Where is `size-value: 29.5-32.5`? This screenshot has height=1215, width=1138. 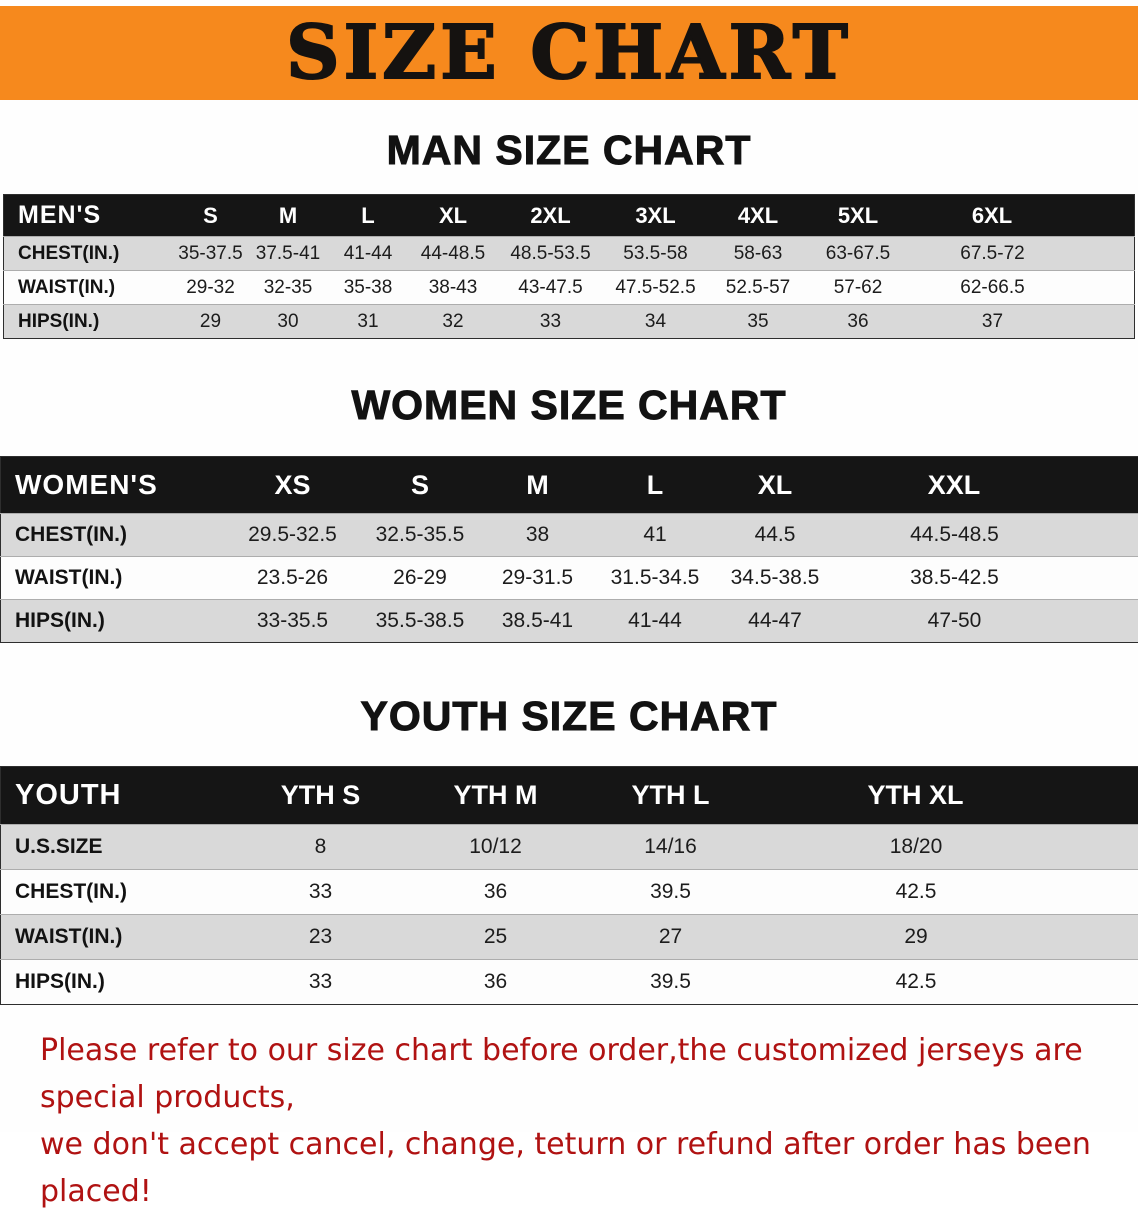 size-value: 29.5-32.5 is located at coordinates (292, 535).